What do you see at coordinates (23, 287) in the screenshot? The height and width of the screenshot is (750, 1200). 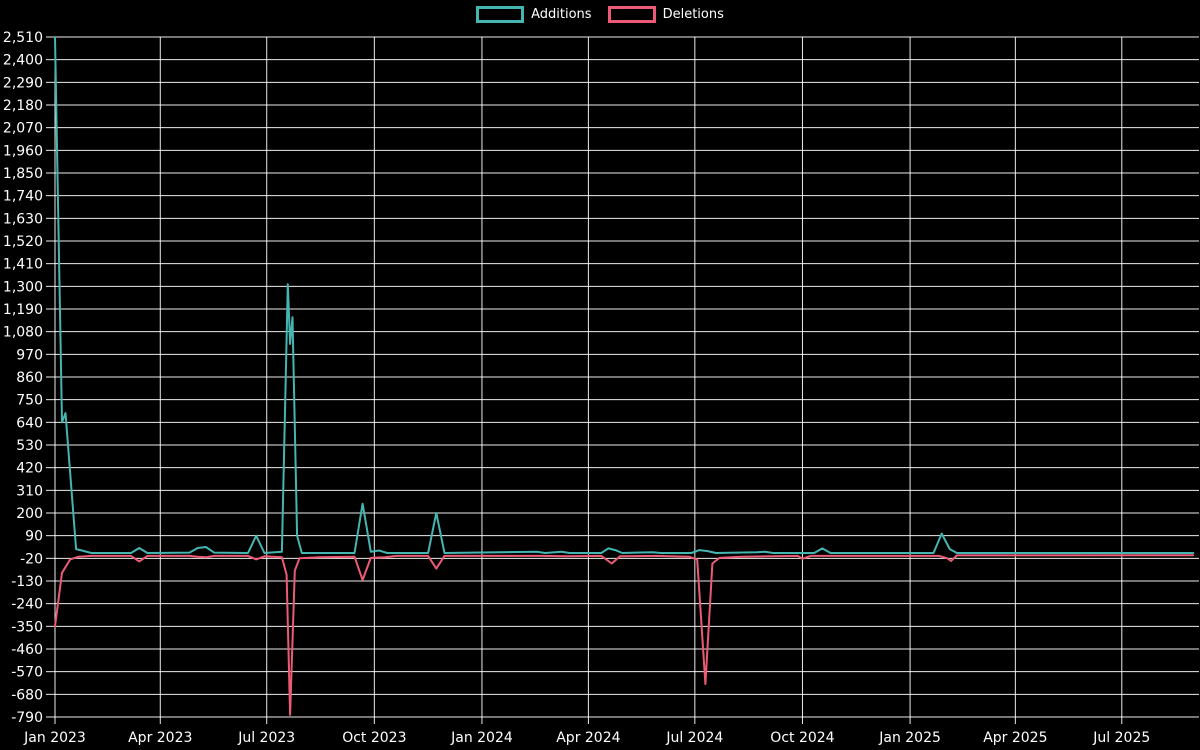 I see `y-tick-label: 1,300` at bounding box center [23, 287].